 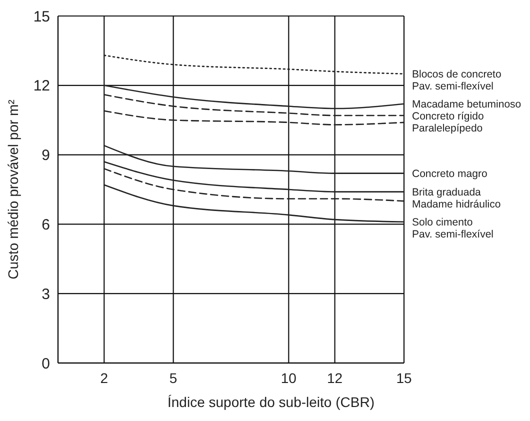 I want to click on y-tick-label: 9, so click(x=46, y=155).